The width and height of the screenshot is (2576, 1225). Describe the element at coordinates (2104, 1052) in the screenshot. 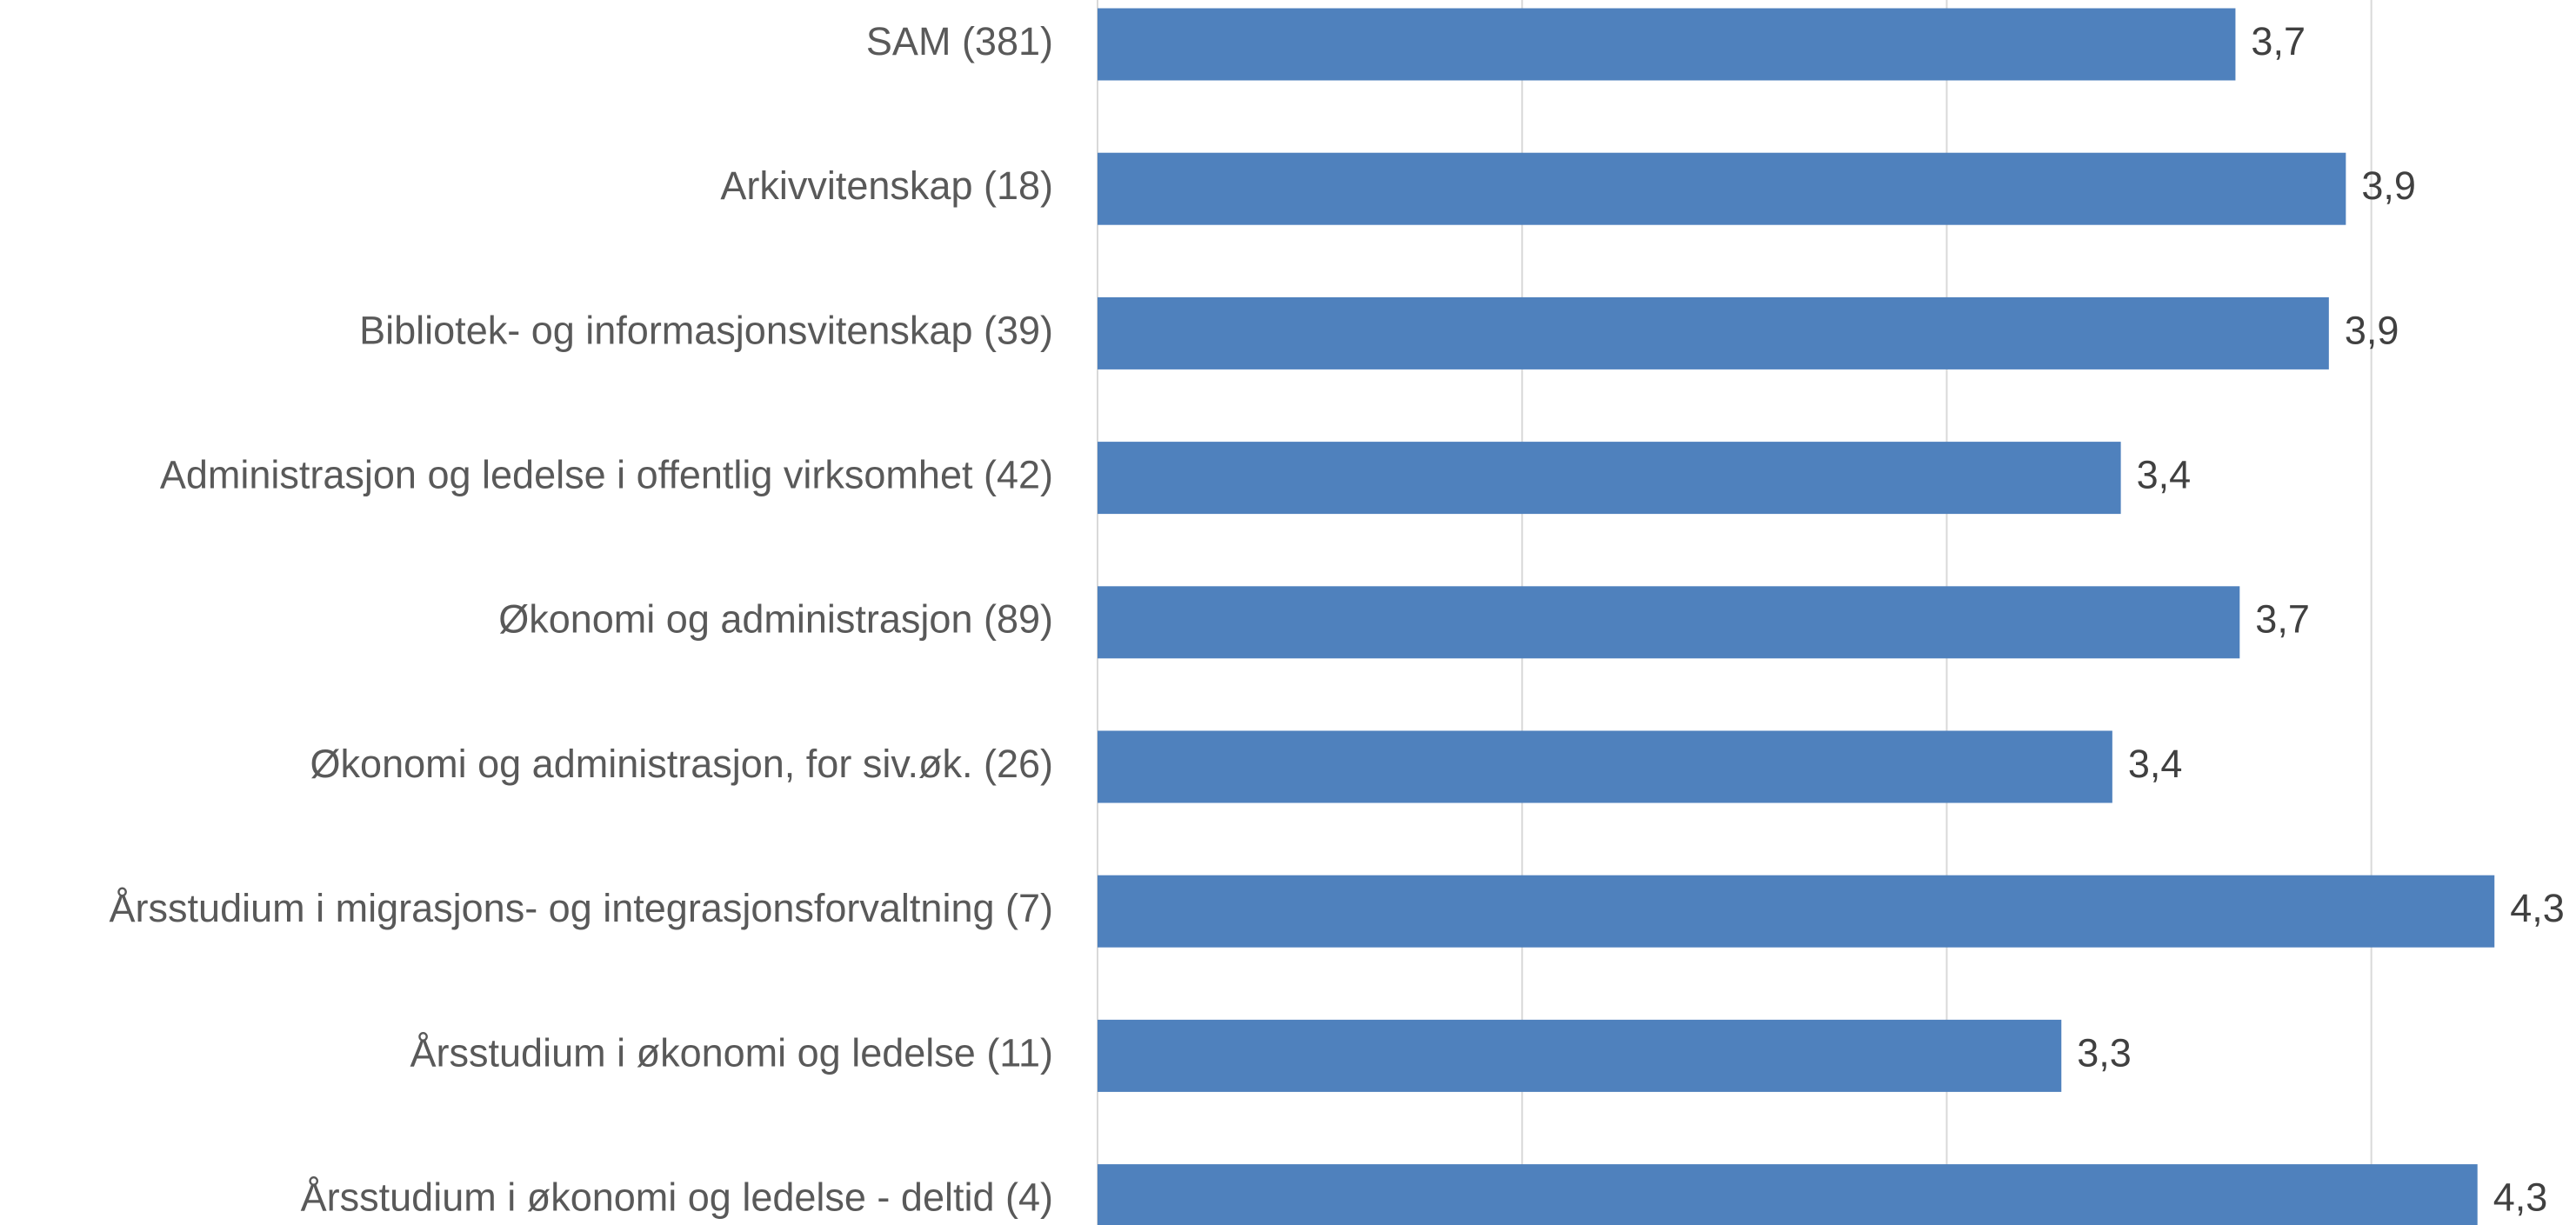

I see `value-label: 3,3` at that location.